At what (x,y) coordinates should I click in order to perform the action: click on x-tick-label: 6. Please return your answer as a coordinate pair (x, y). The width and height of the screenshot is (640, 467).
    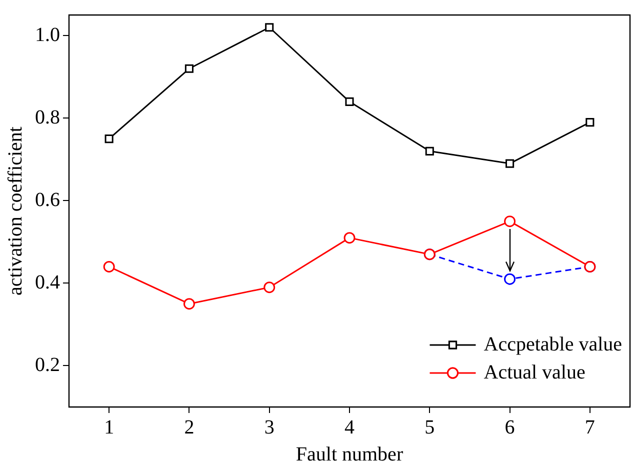
    Looking at the image, I should click on (509, 427).